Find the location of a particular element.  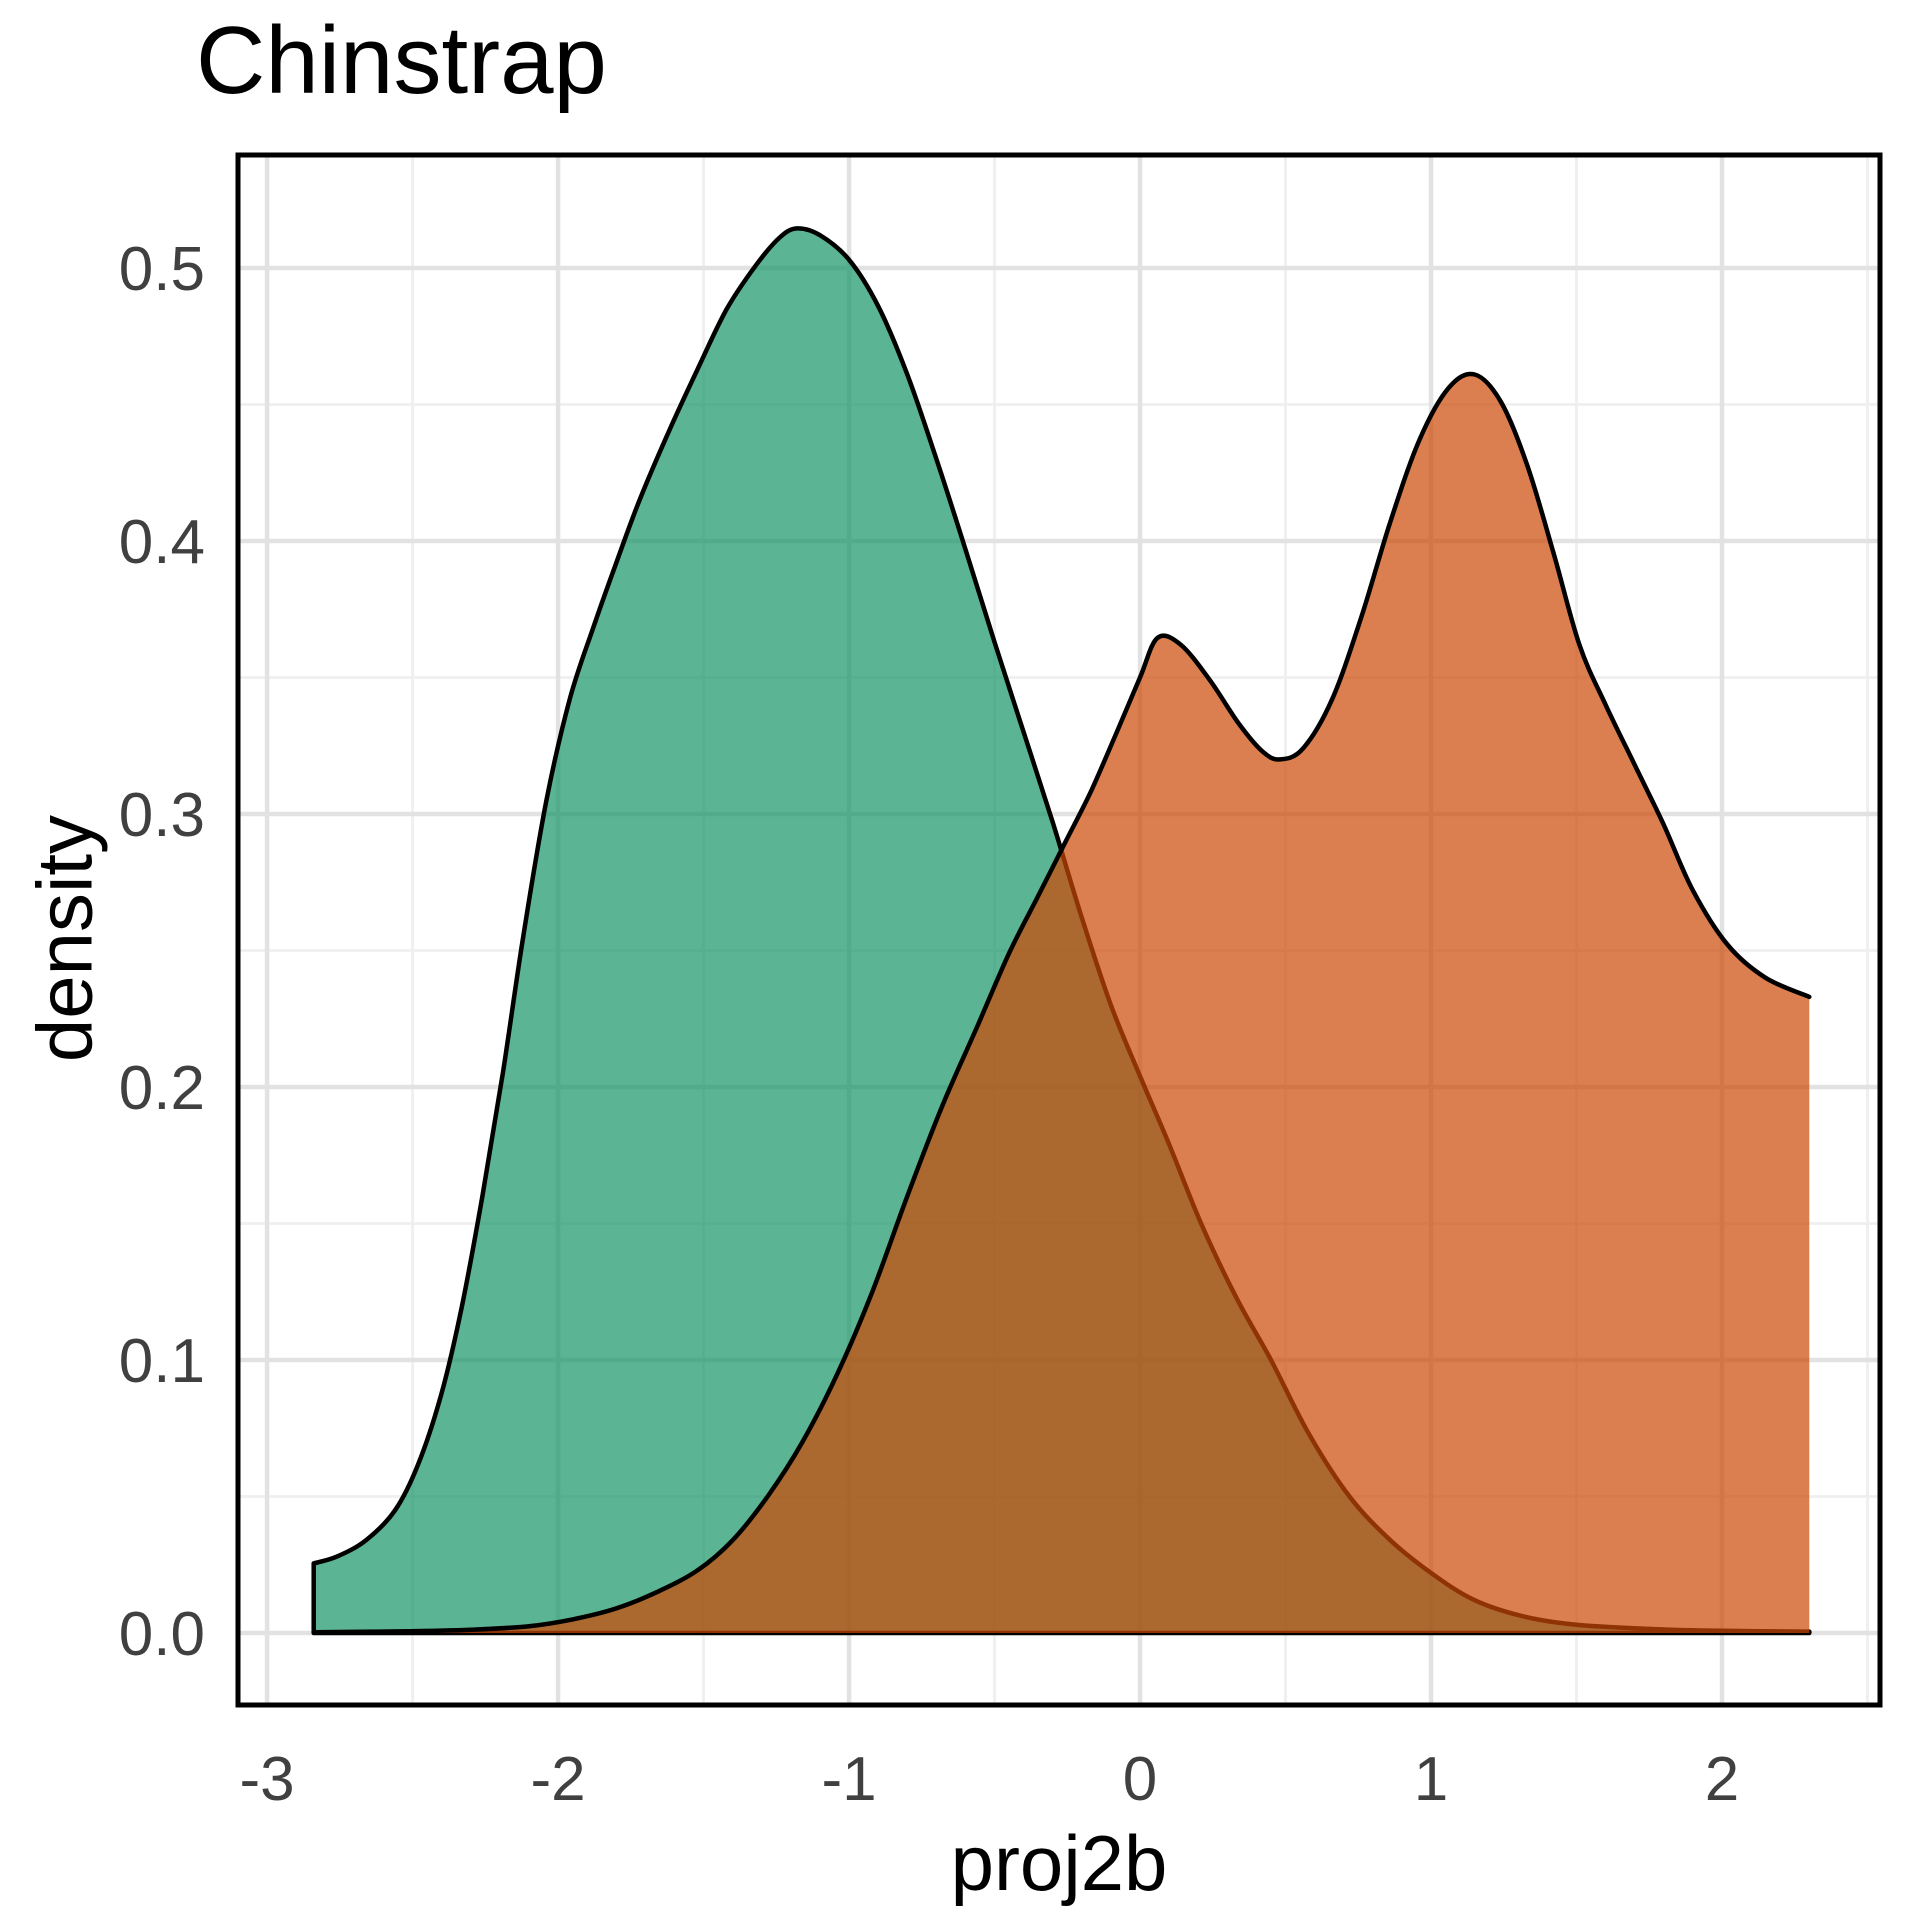

x-tick-label: -1 is located at coordinates (848, 1779).